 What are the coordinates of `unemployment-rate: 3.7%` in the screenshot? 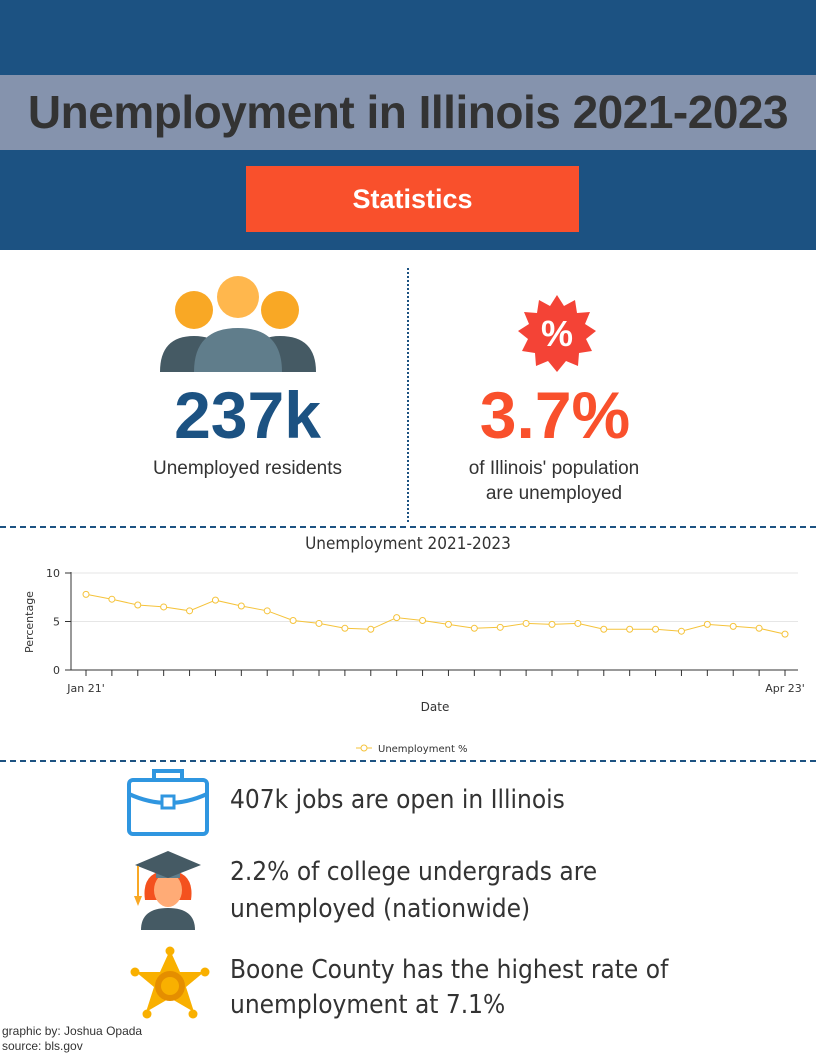 It's located at (555, 415).